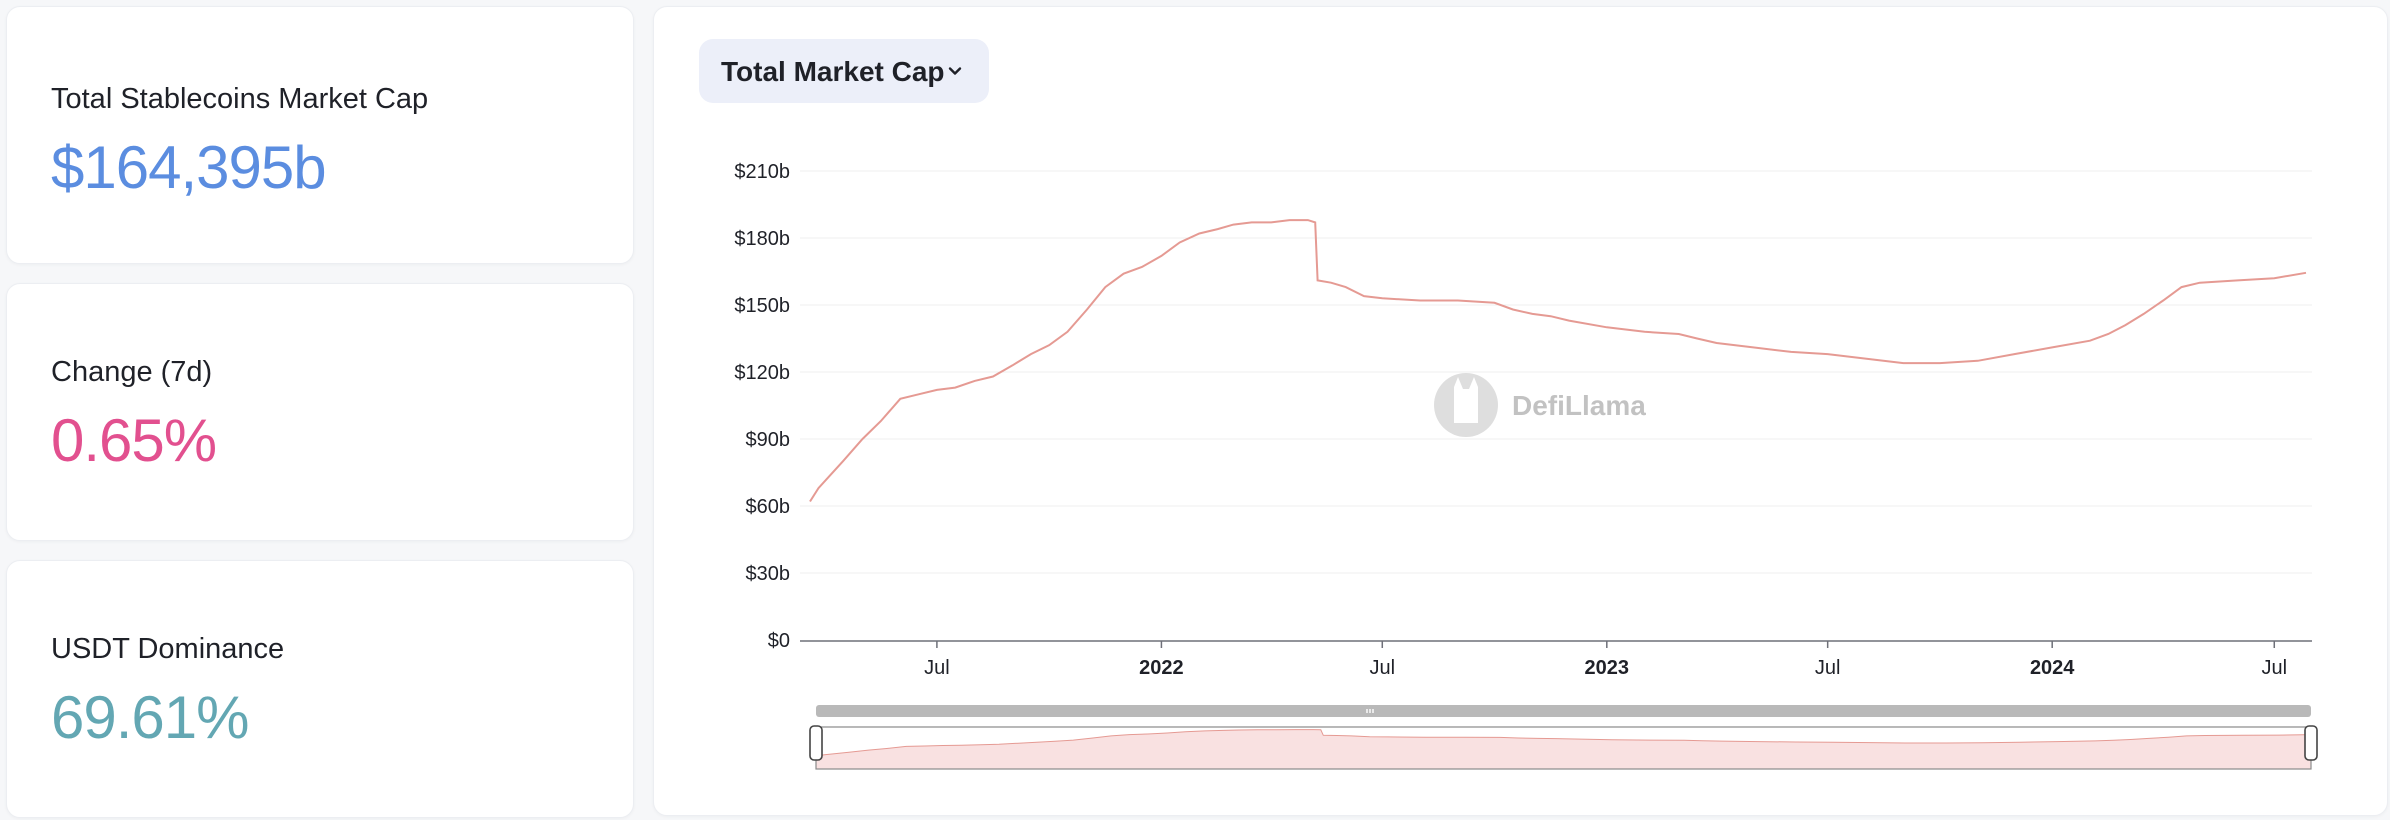 The width and height of the screenshot is (2390, 820). What do you see at coordinates (1370, 711) in the screenshot?
I see `zoom-grip-icon` at bounding box center [1370, 711].